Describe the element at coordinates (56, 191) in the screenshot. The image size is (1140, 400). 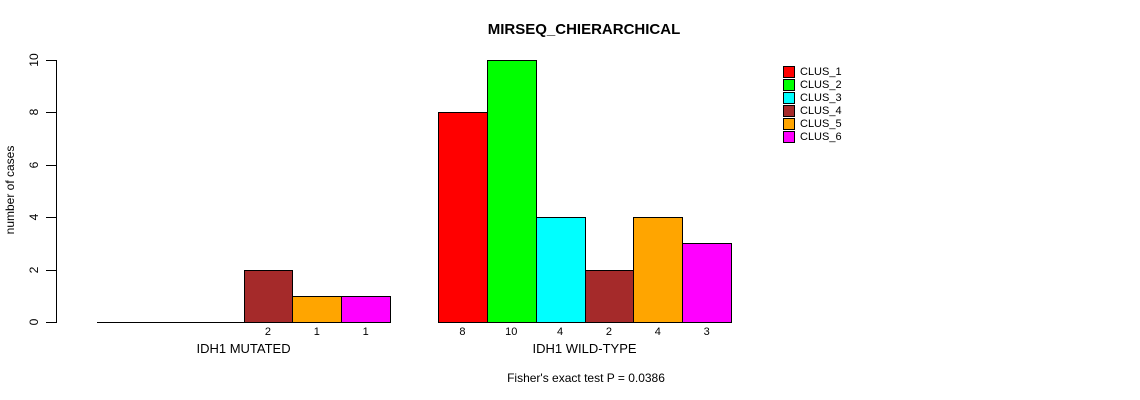
I see `y-axis-line` at that location.